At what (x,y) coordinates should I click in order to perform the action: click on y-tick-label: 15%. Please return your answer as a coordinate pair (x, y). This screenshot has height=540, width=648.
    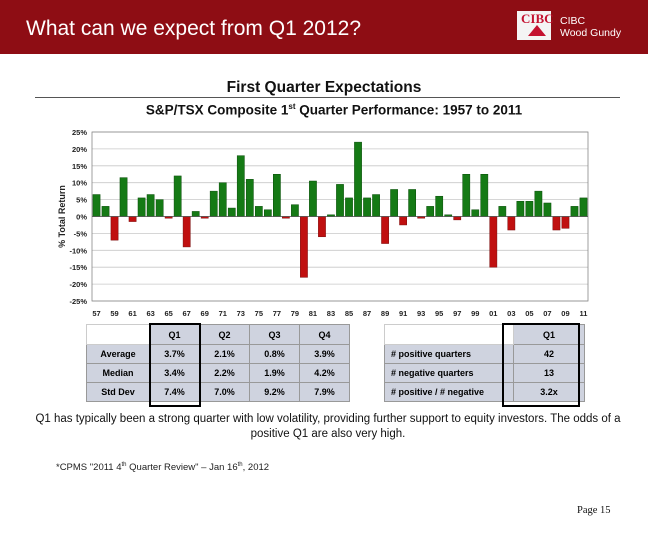
    Looking at the image, I should click on (79, 166).